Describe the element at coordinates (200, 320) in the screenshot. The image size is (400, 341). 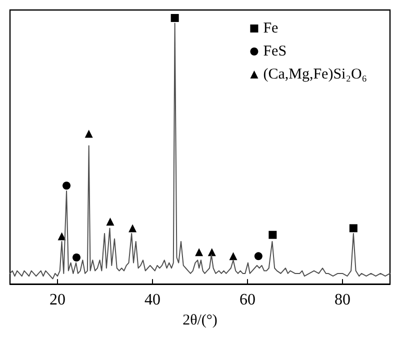
I see `x-axis-title: 2θ/(°)` at that location.